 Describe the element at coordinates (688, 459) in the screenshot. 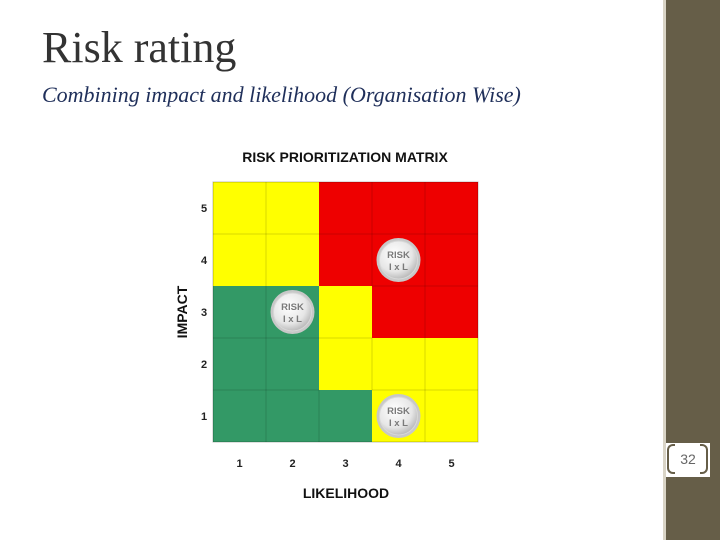

I see `page-number: 32` at that location.